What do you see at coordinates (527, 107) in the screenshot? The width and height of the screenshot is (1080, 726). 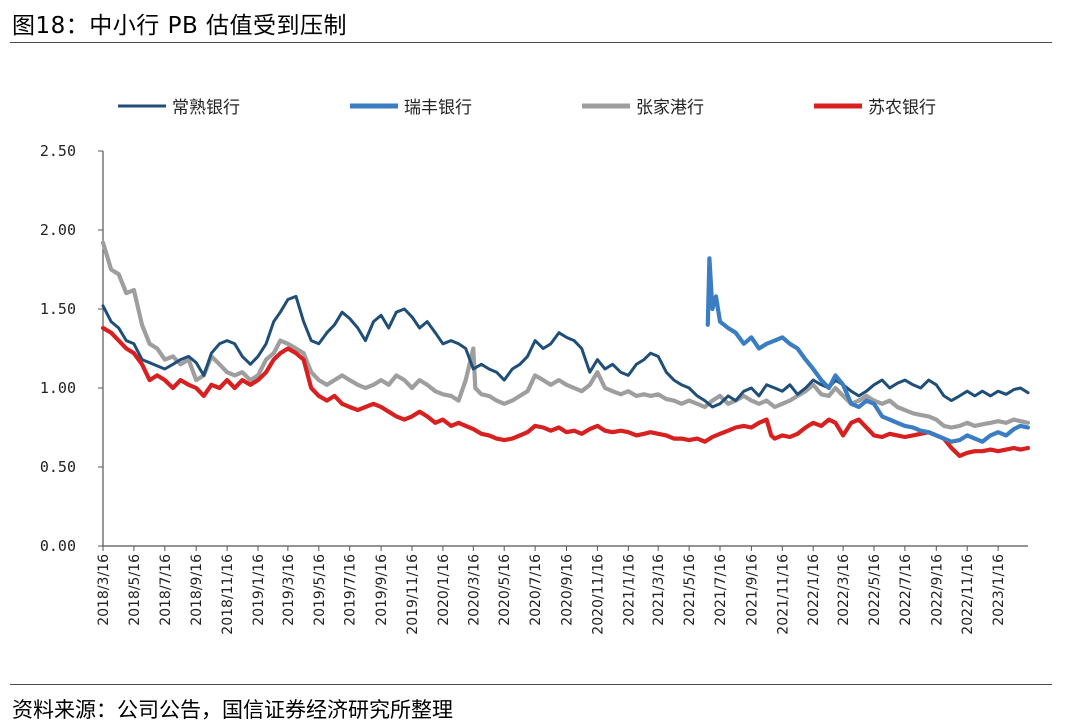 I see `legend: 常熟银行 瑞丰银行 张家港行 苏农银行` at bounding box center [527, 107].